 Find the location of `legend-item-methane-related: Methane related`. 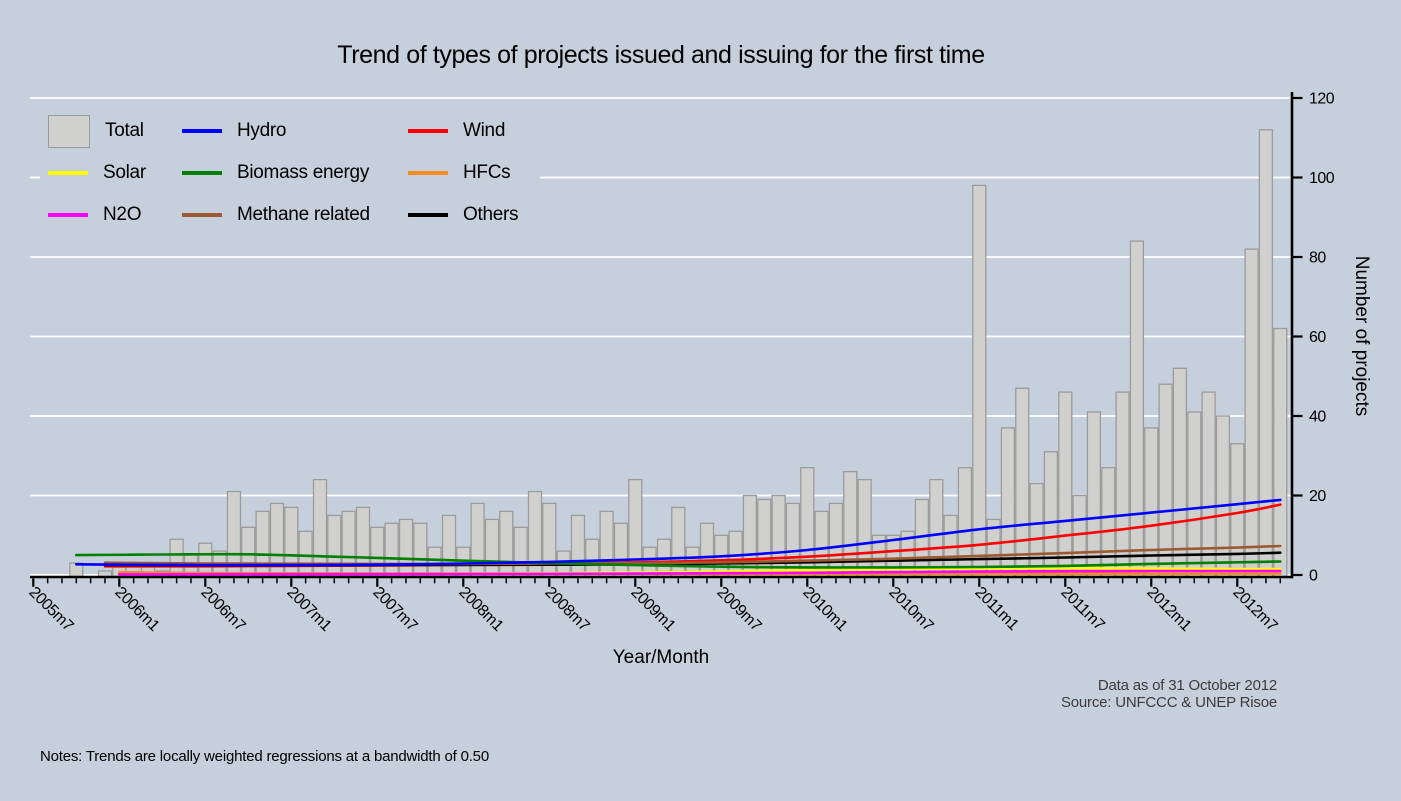

legend-item-methane-related: Methane related is located at coordinates (295, 215).